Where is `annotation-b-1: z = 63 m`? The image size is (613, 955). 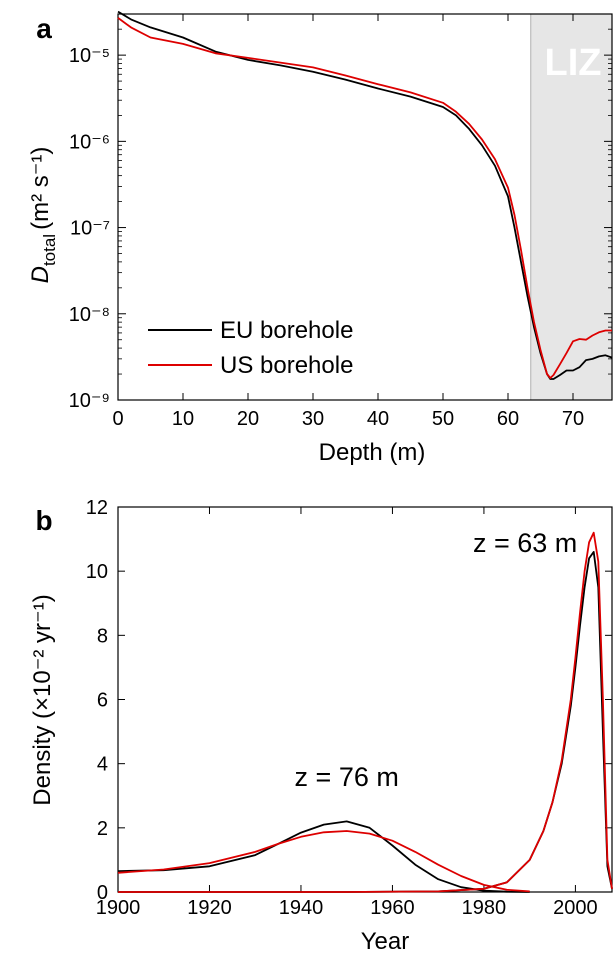
annotation-b-1: z = 63 m is located at coordinates (525, 543).